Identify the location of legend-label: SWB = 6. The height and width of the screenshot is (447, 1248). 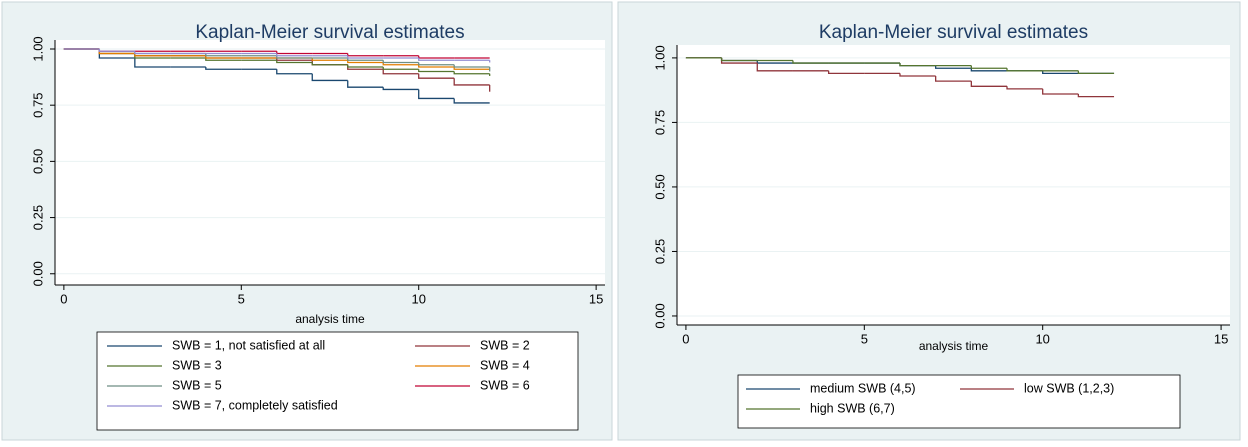
(505, 385).